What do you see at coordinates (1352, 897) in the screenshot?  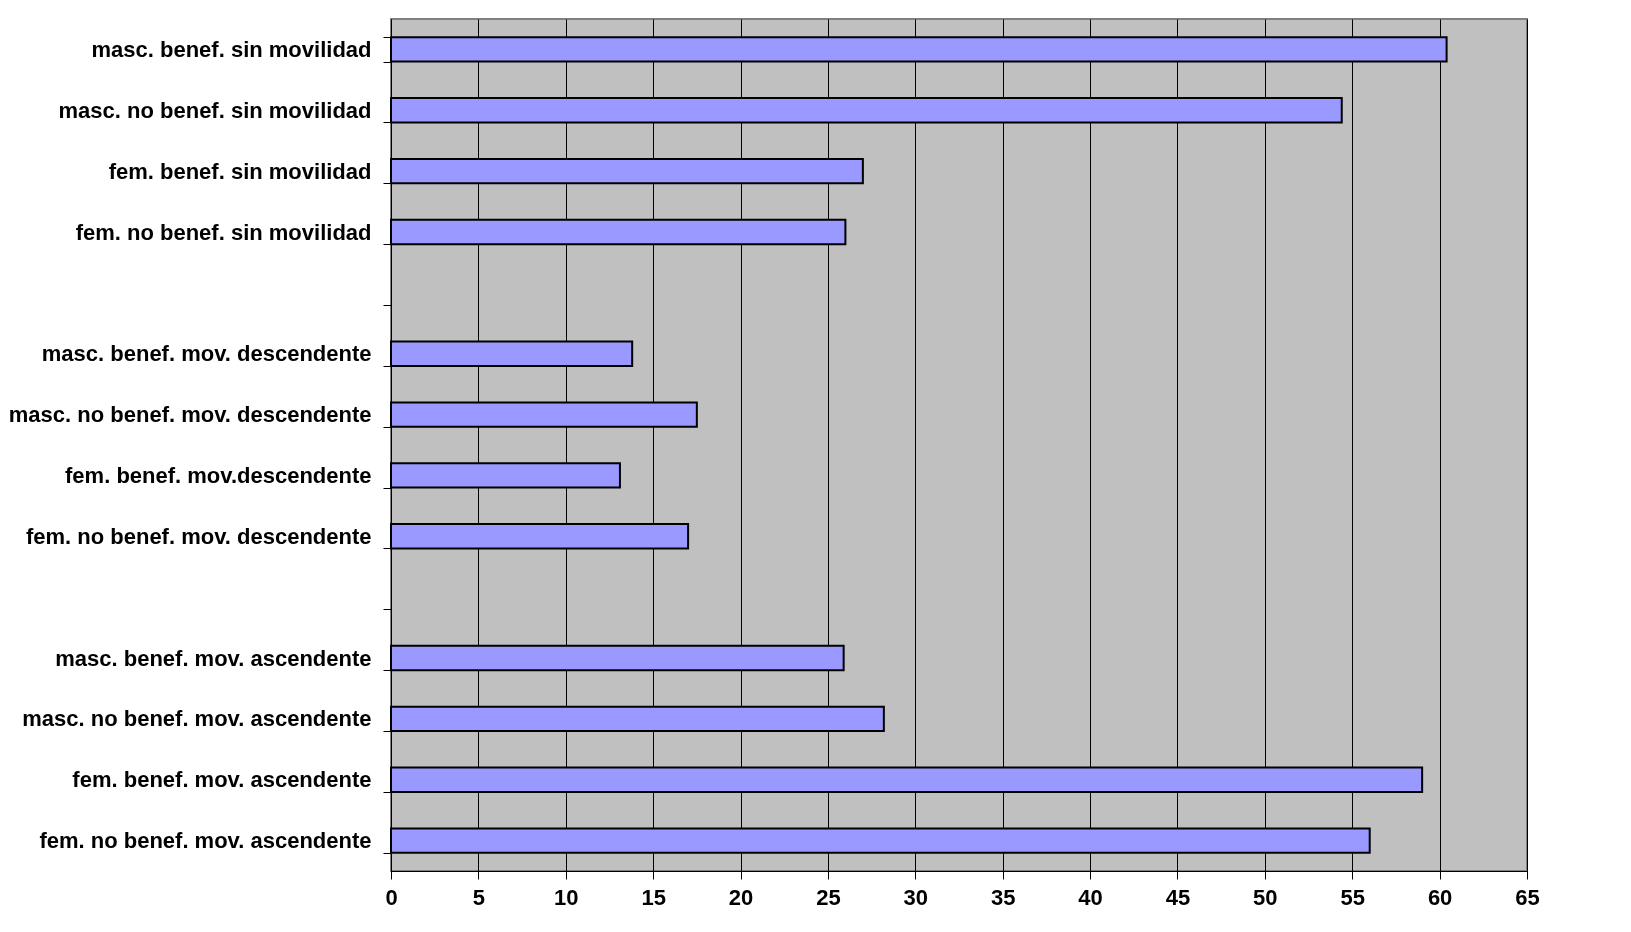 I see `x-tick-label: 55` at bounding box center [1352, 897].